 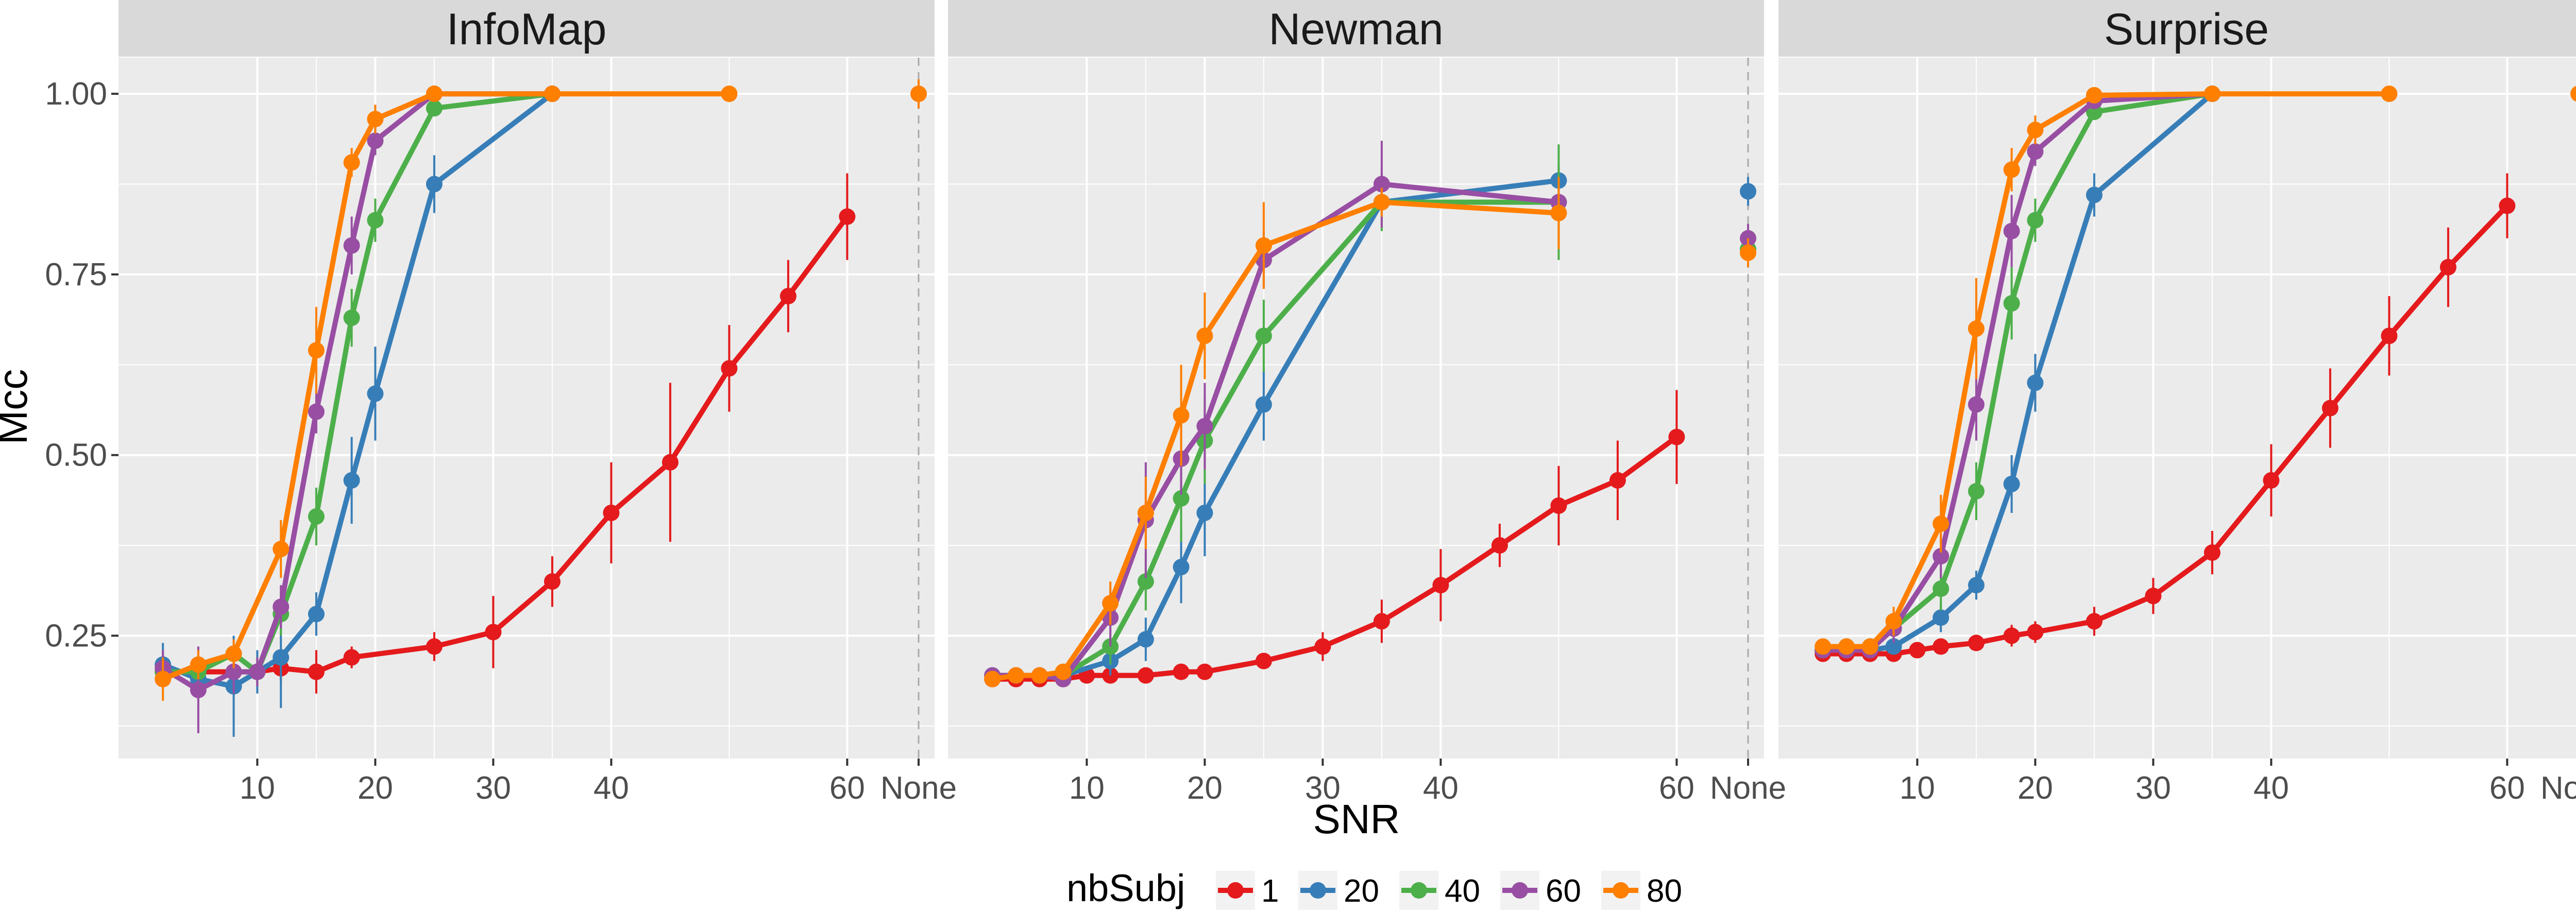 I want to click on legend-label: 60, so click(x=1563, y=891).